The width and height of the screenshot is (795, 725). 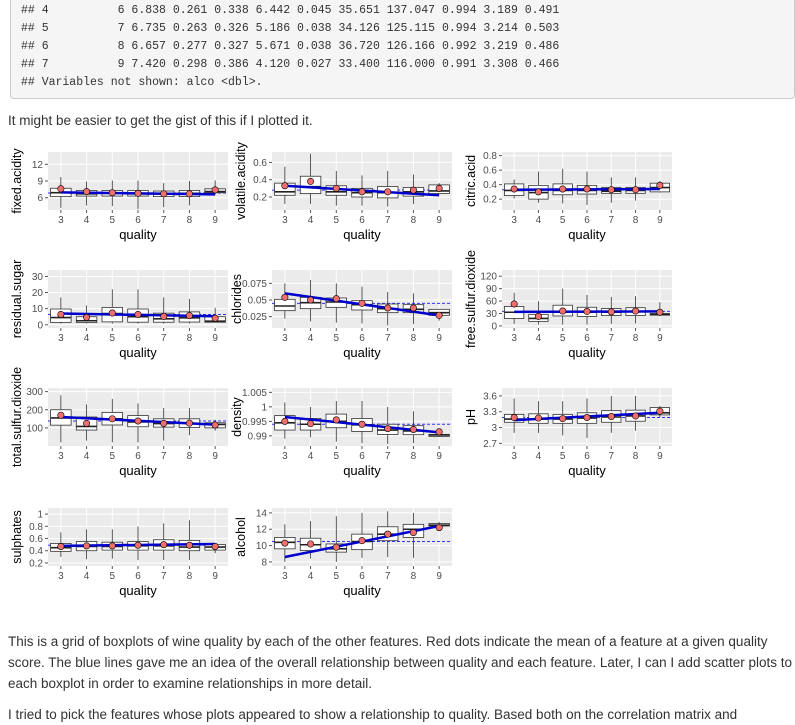 What do you see at coordinates (241, 537) in the screenshot?
I see `y-axis-label: alcohol` at bounding box center [241, 537].